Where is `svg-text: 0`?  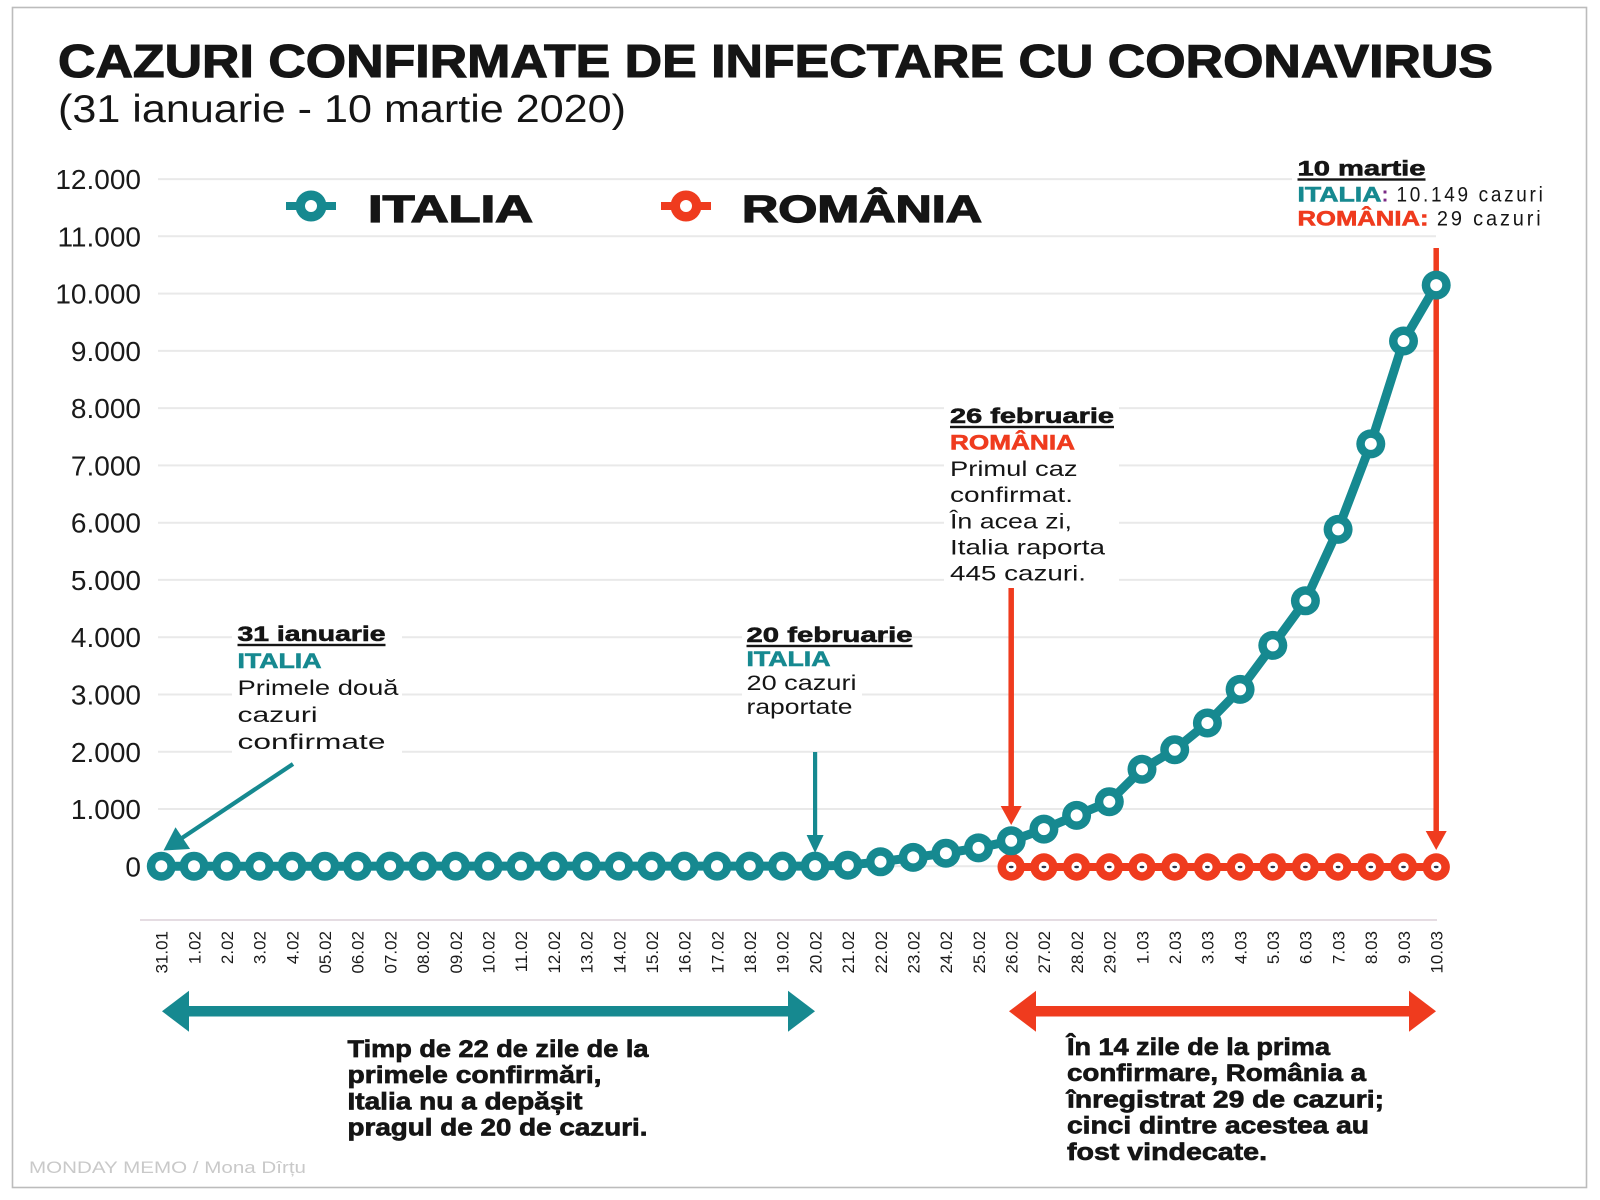 svg-text: 0 is located at coordinates (133, 866).